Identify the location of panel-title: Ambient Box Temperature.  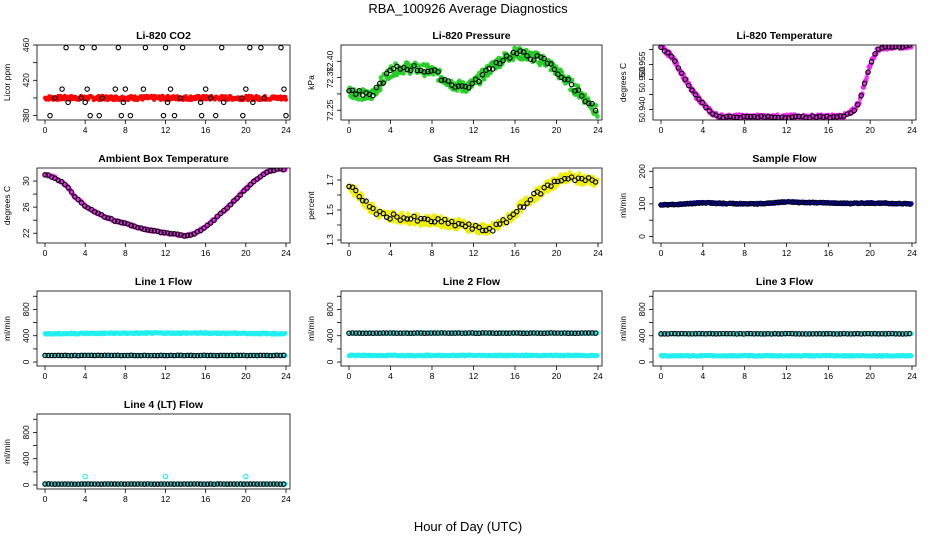
(163, 159).